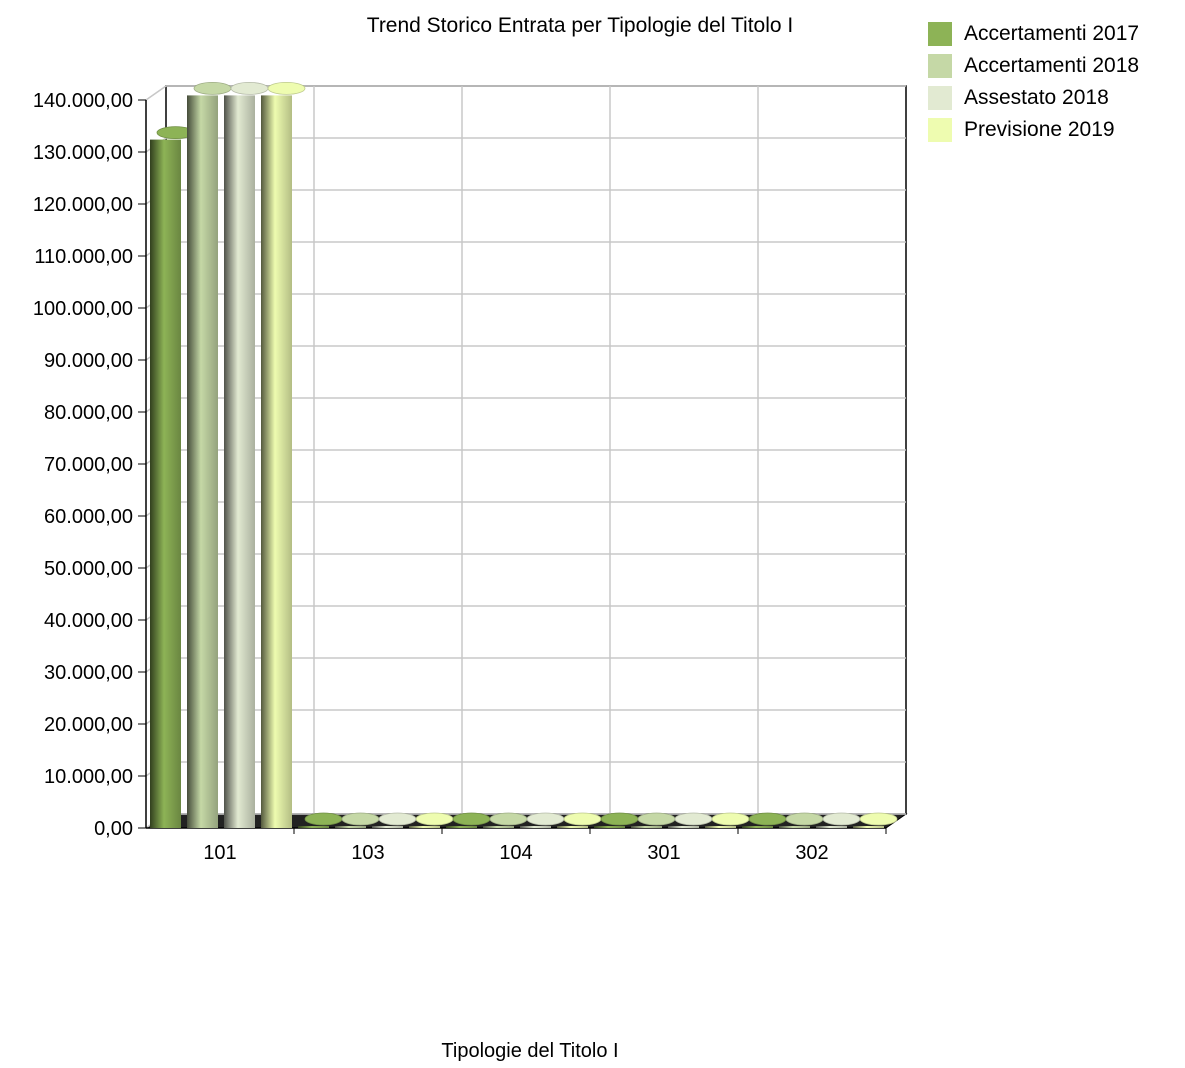 This screenshot has height=1068, width=1185. What do you see at coordinates (1039, 129) in the screenshot?
I see `legend-label: Previsione 2019` at bounding box center [1039, 129].